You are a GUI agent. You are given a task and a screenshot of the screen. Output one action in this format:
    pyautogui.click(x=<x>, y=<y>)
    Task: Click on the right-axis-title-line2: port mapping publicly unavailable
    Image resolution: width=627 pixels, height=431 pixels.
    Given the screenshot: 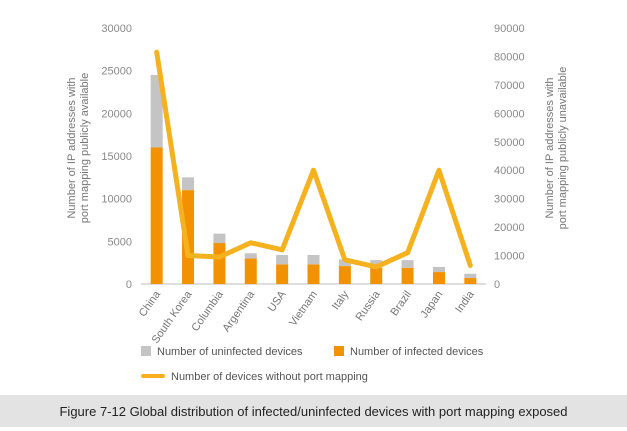 What is the action you would take?
    pyautogui.click(x=563, y=148)
    